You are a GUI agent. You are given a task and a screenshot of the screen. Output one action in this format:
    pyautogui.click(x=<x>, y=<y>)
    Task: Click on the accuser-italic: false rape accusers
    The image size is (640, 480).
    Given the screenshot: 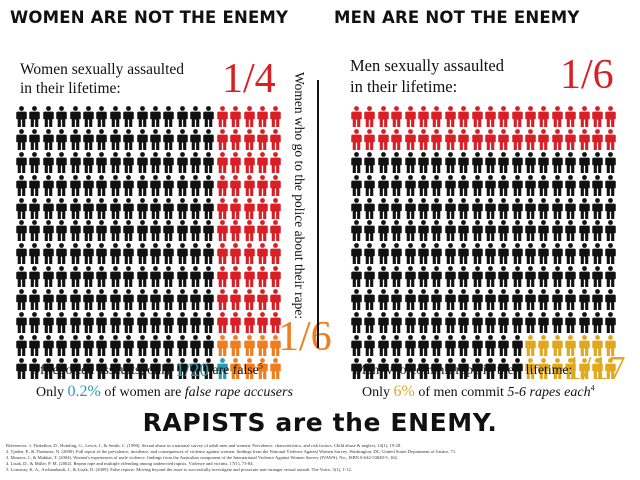 What is the action you would take?
    pyautogui.click(x=238, y=392)
    